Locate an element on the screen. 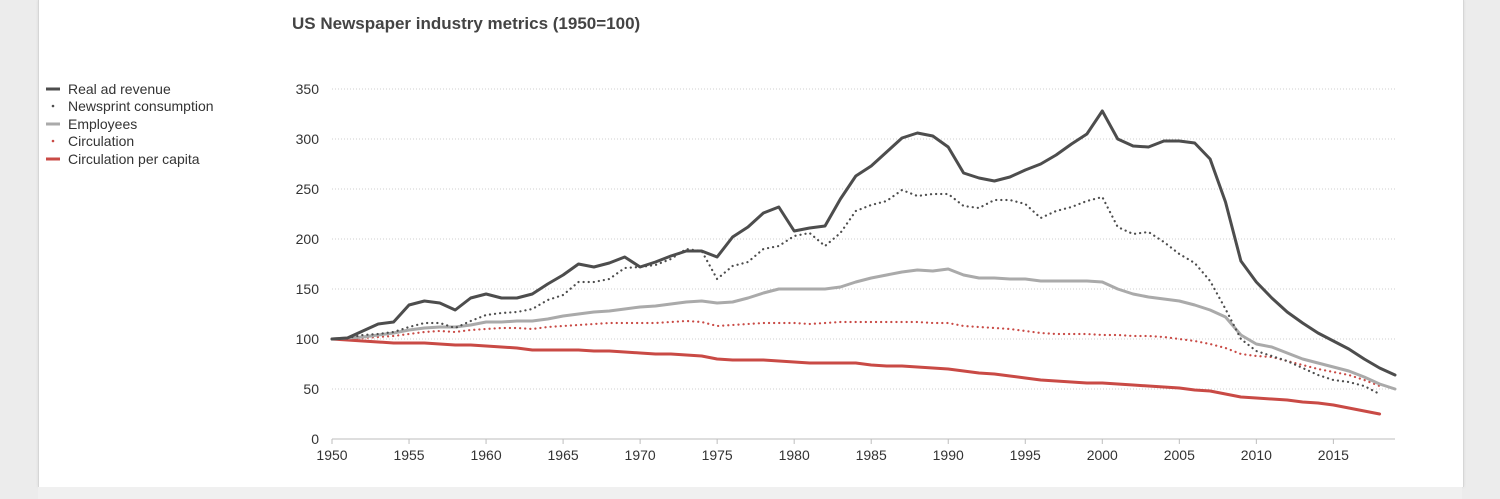 The image size is (1500, 499). legend-item-newsprint-consumption: Newsprint consumption is located at coordinates (130, 107).